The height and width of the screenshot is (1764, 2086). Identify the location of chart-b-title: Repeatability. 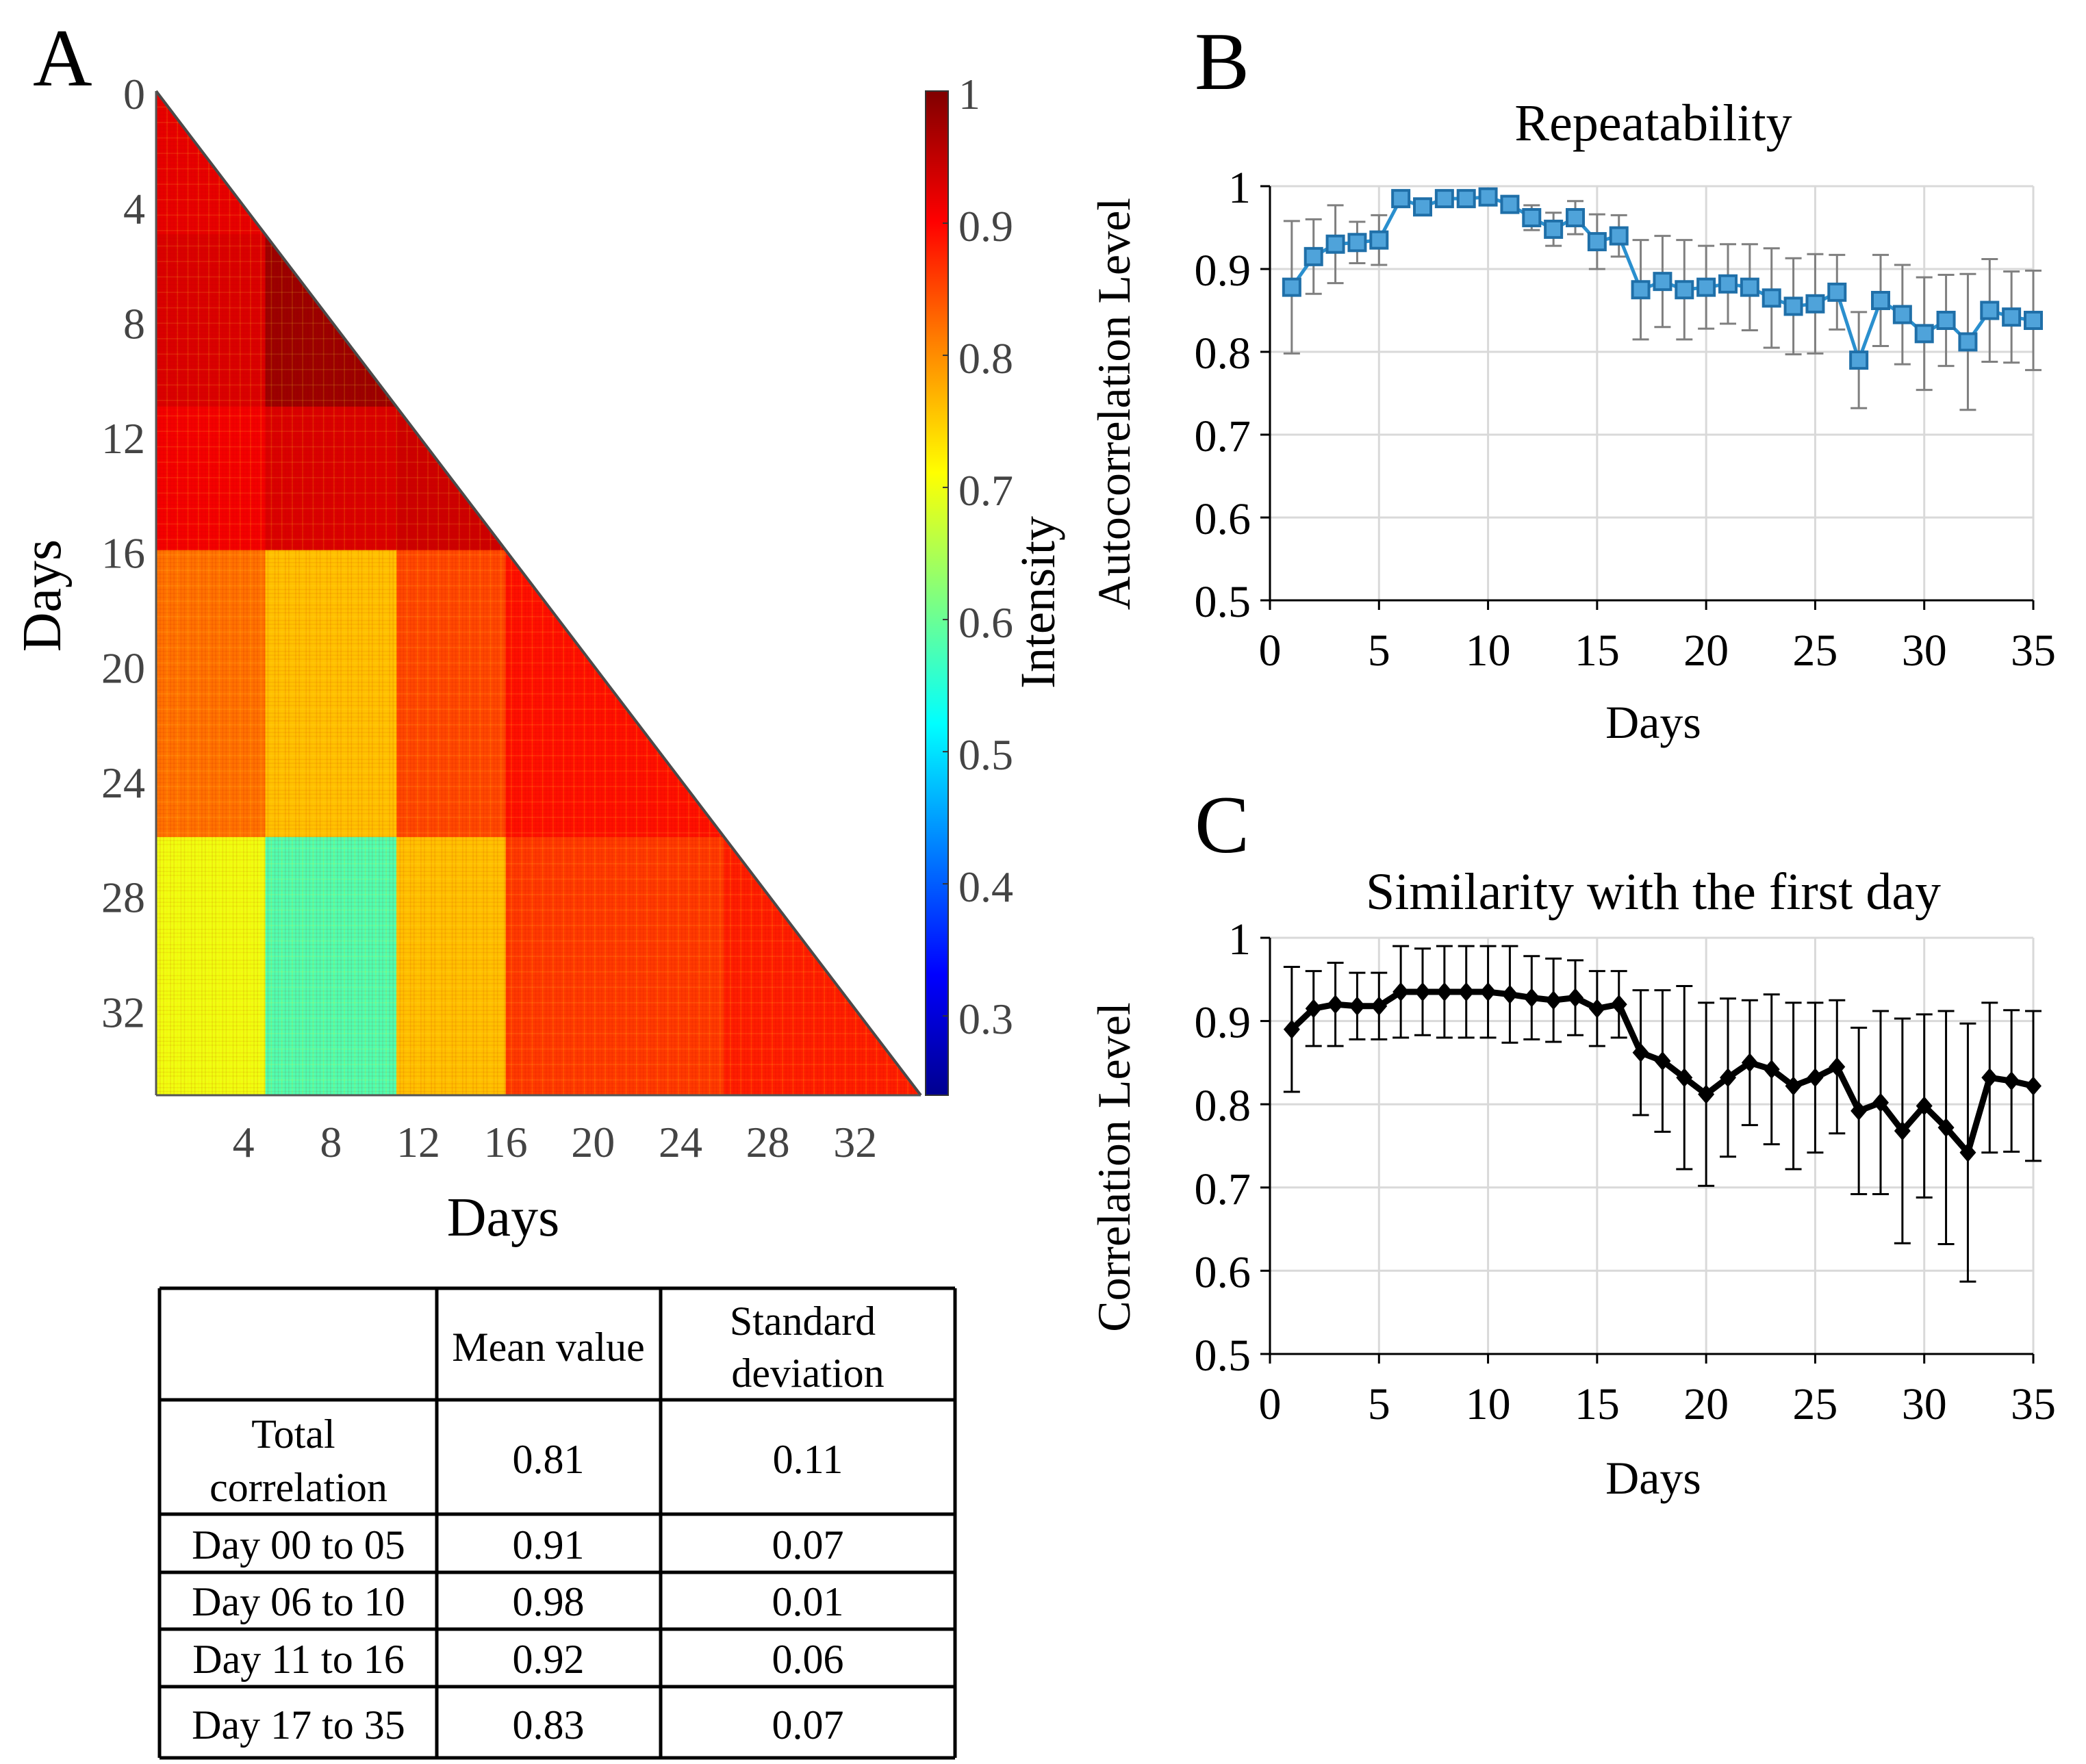
(1653, 123).